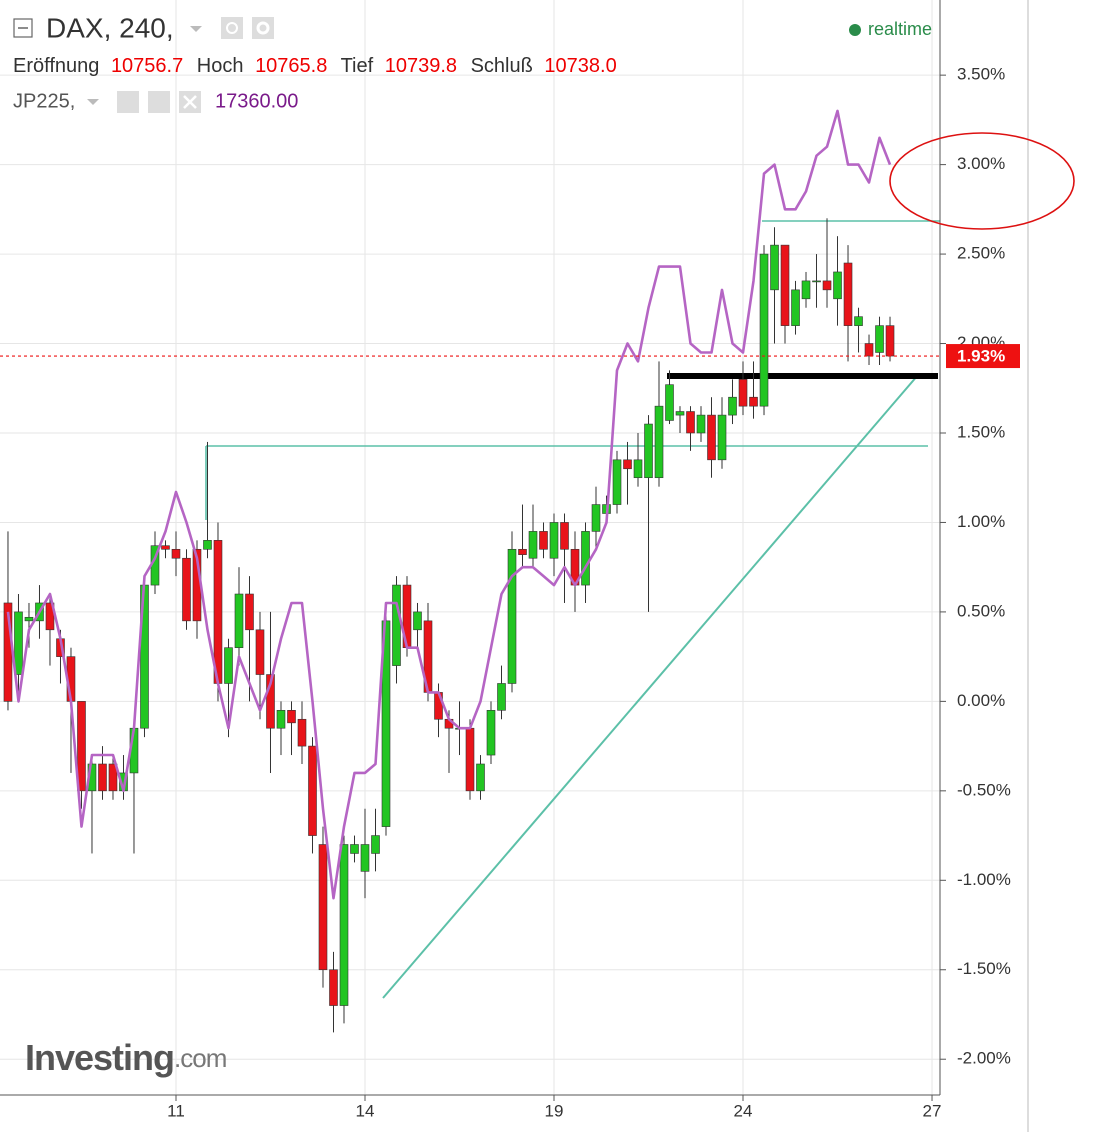 This screenshot has height=1132, width=1108. I want to click on ohlc-value: 10739.8, so click(421, 66).